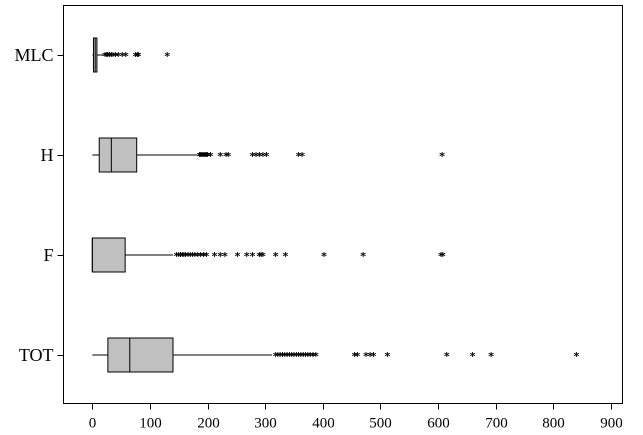 The width and height of the screenshot is (643, 435). What do you see at coordinates (208, 424) in the screenshot?
I see `x-tick-label: 200` at bounding box center [208, 424].